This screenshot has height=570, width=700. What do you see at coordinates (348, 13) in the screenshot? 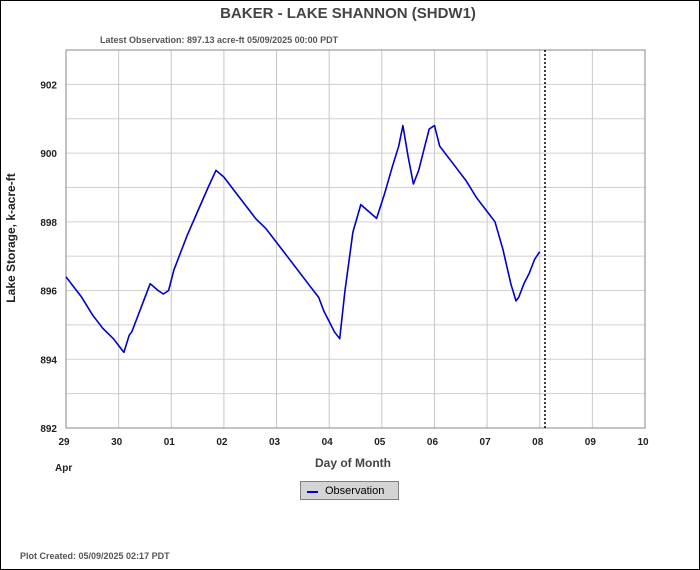
I see `chart-title: BAKER - LAKE SHANNON (SHDW1)` at bounding box center [348, 13].